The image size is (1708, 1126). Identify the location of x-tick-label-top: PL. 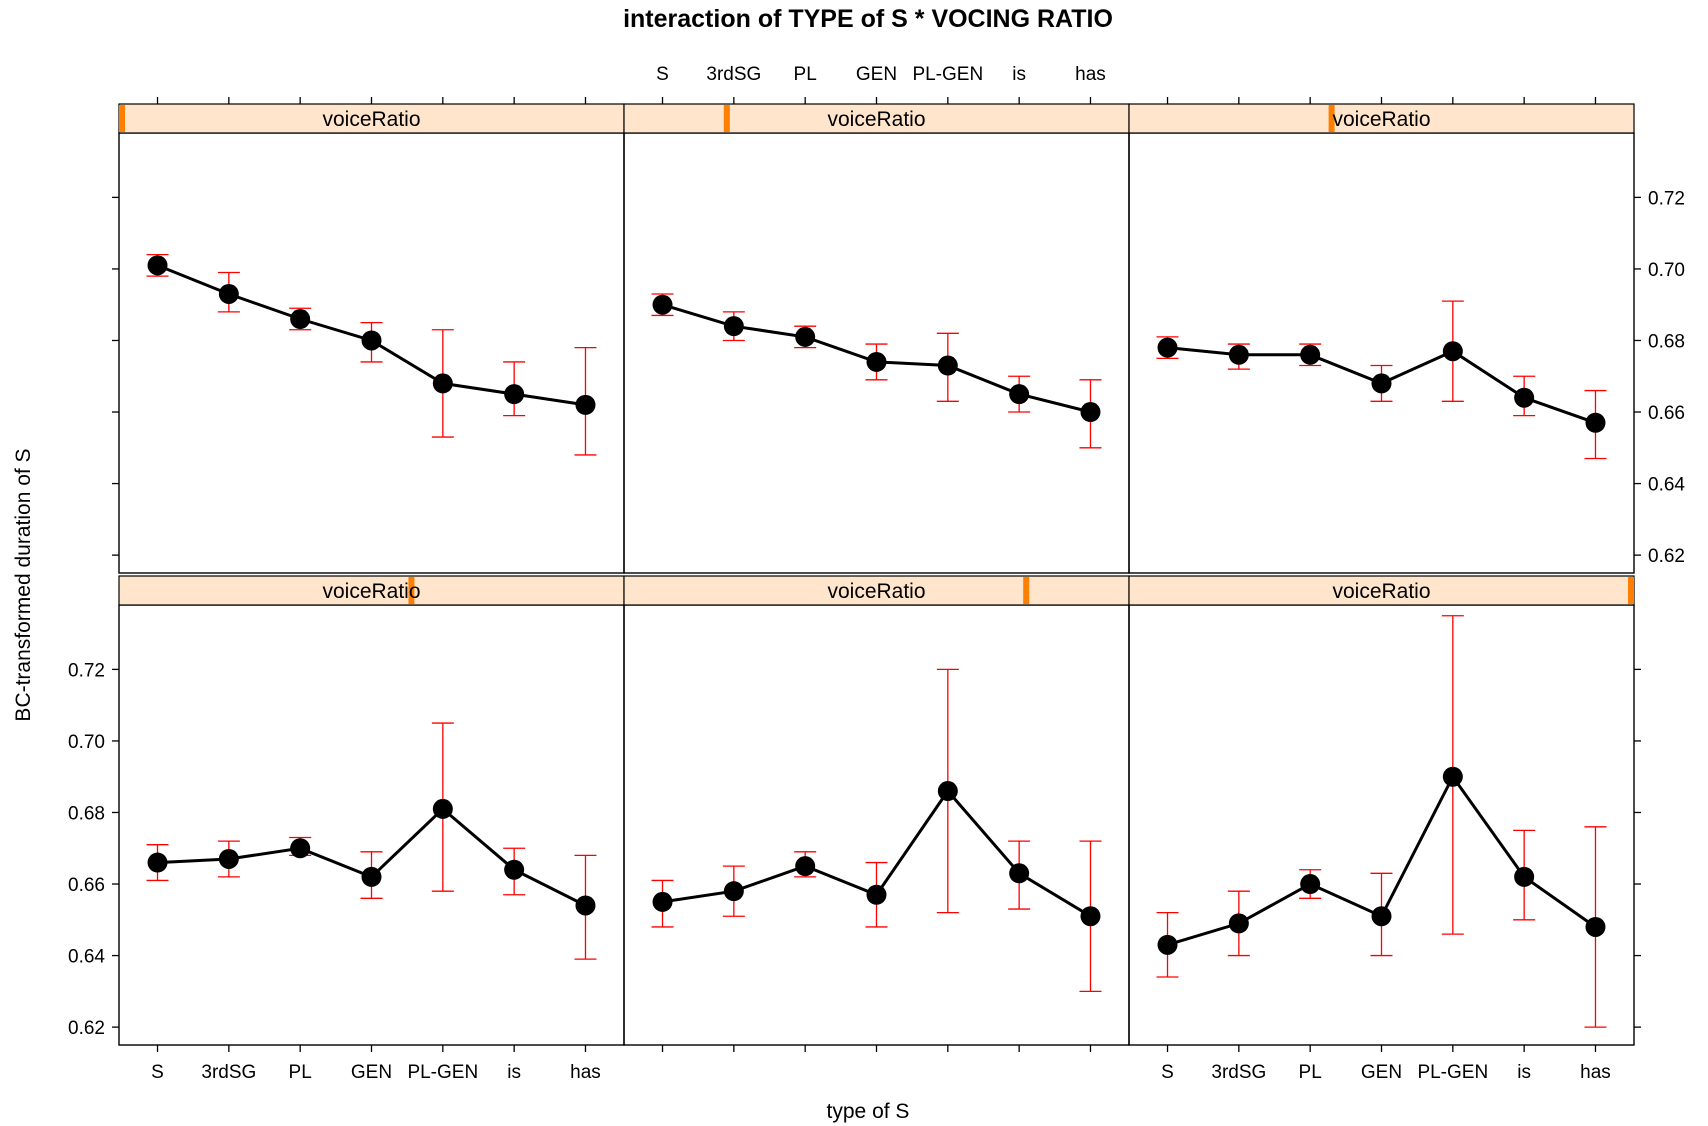
(805, 74).